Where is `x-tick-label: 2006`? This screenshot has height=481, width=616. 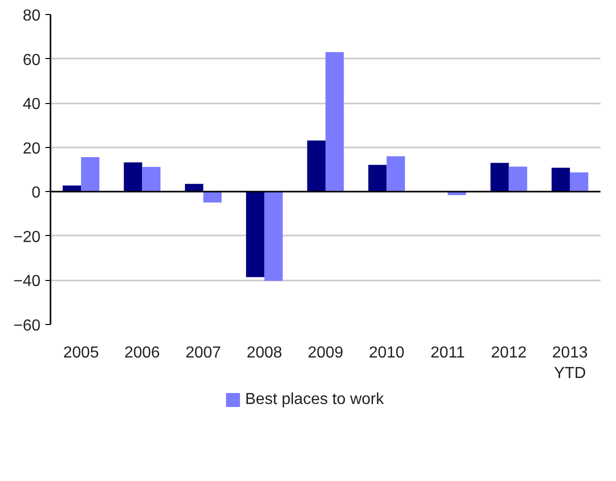
x-tick-label: 2006 is located at coordinates (142, 353).